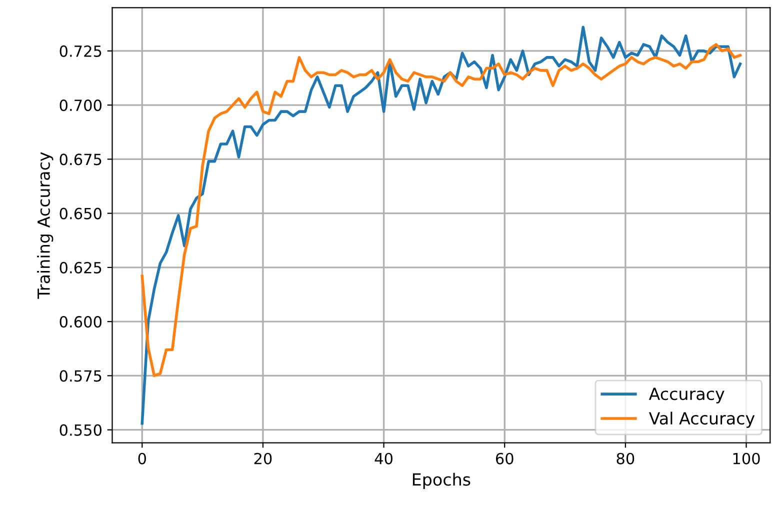  What do you see at coordinates (81, 51) in the screenshot?
I see `y-tick-label: 0.725` at bounding box center [81, 51].